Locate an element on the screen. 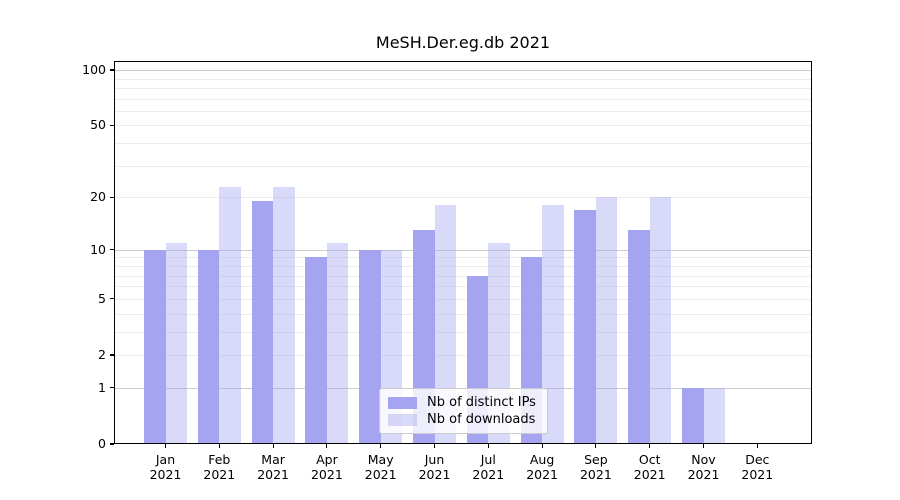 Image resolution: width=900 pixels, height=500 pixels. bar-distinct-ips-mar is located at coordinates (262, 322).